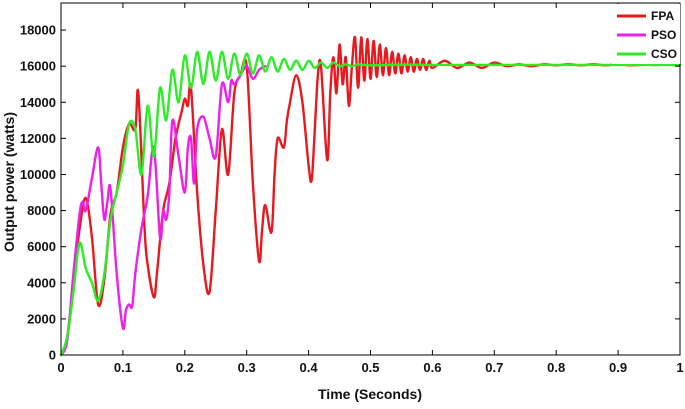  What do you see at coordinates (41, 318) in the screenshot?
I see `y-tick-label: 2000` at bounding box center [41, 318].